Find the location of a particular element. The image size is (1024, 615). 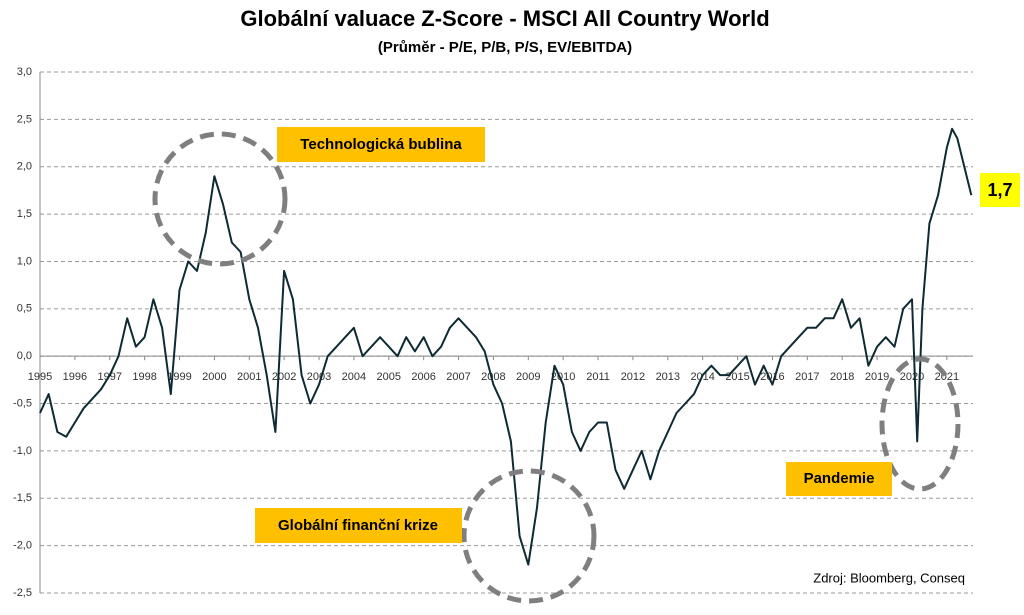

x-tick-label: 1998 is located at coordinates (144, 377).